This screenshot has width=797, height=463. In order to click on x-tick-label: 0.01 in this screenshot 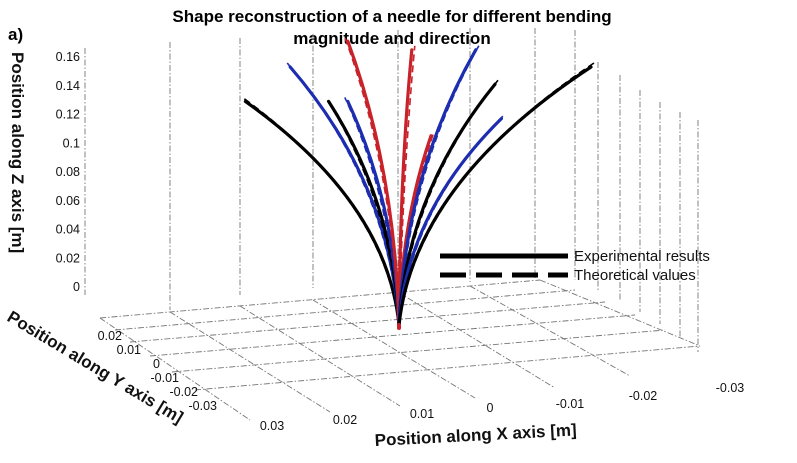, I will do `click(422, 414)`.